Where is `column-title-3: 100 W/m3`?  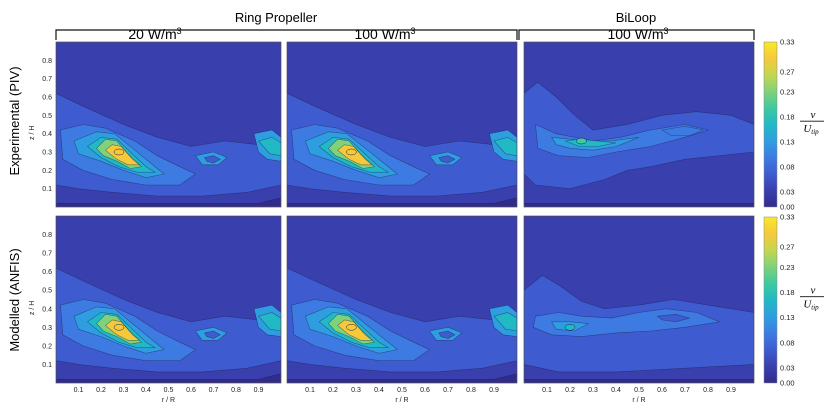 column-title-3: 100 W/m3 is located at coordinates (637, 34).